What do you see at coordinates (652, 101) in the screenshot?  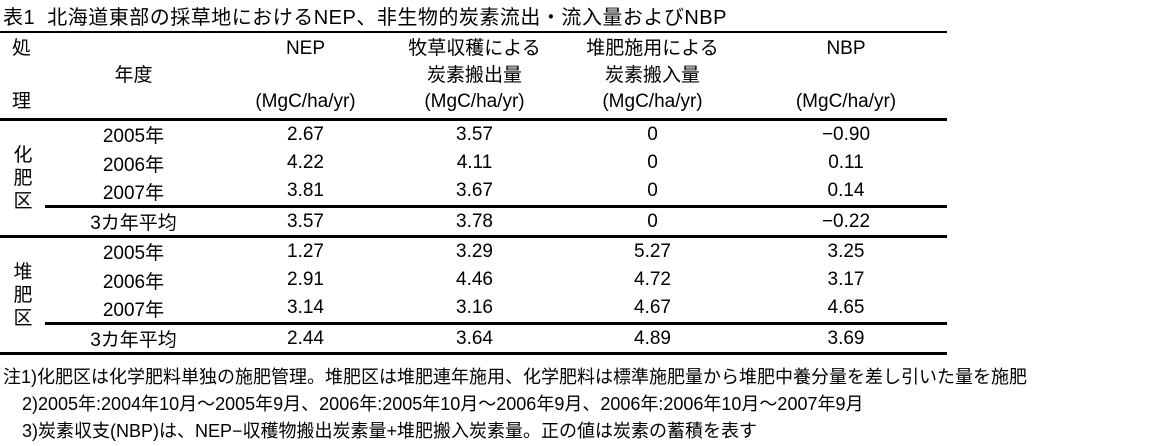 I see `manure-unit-label: (MgC/ha/yr)` at bounding box center [652, 101].